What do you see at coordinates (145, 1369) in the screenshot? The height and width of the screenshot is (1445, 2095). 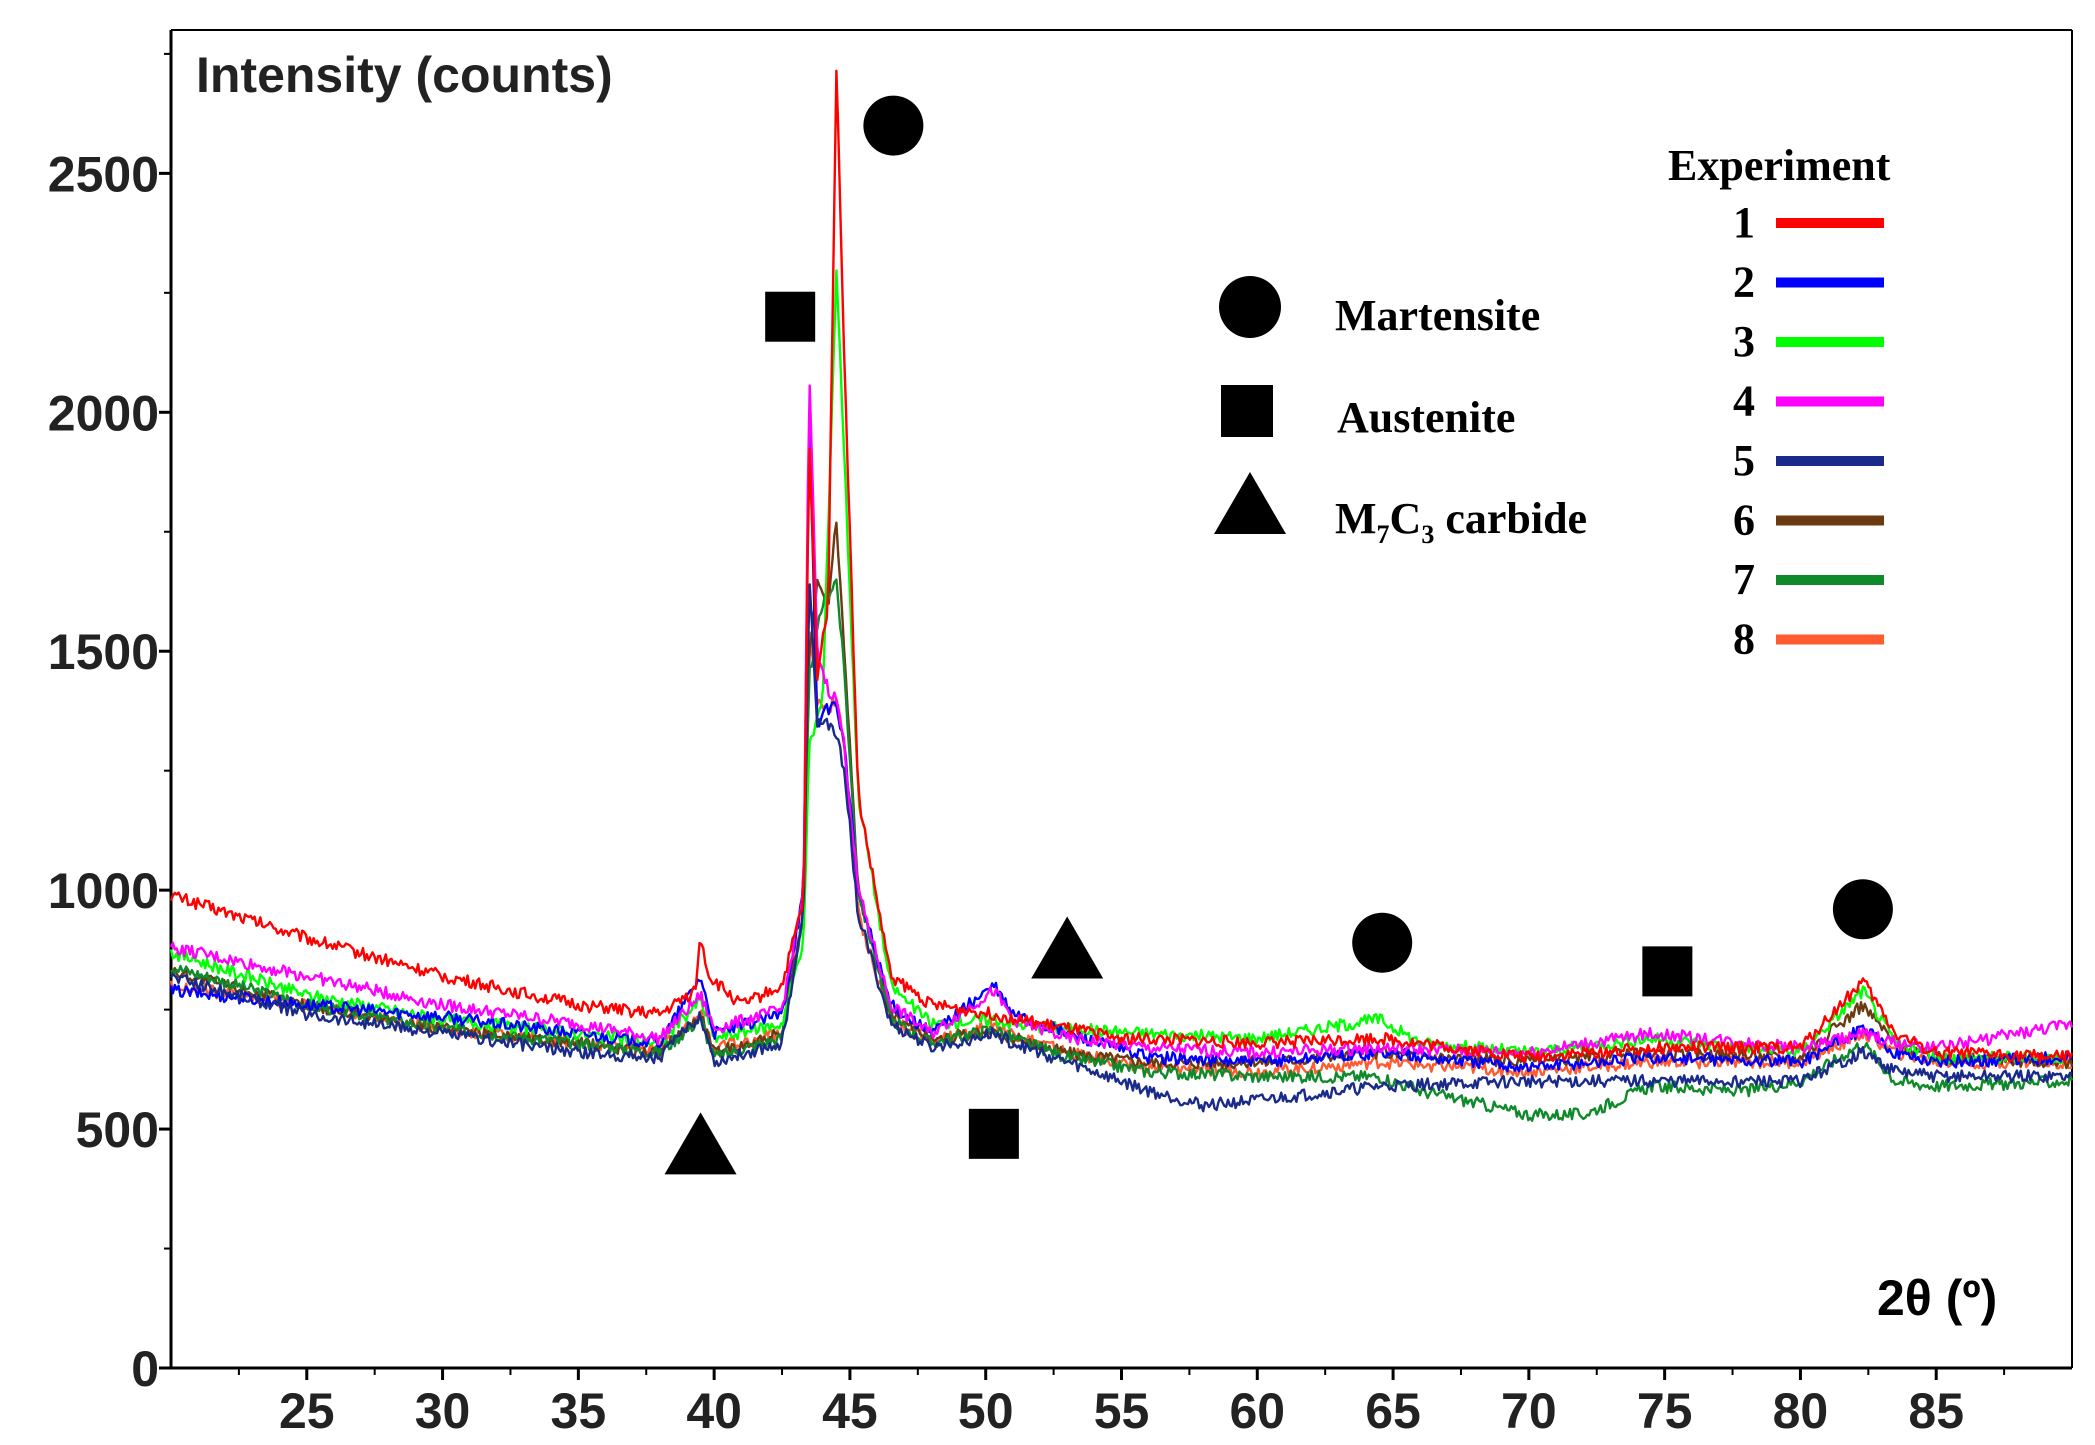 I see `y-tick-label: 0` at bounding box center [145, 1369].